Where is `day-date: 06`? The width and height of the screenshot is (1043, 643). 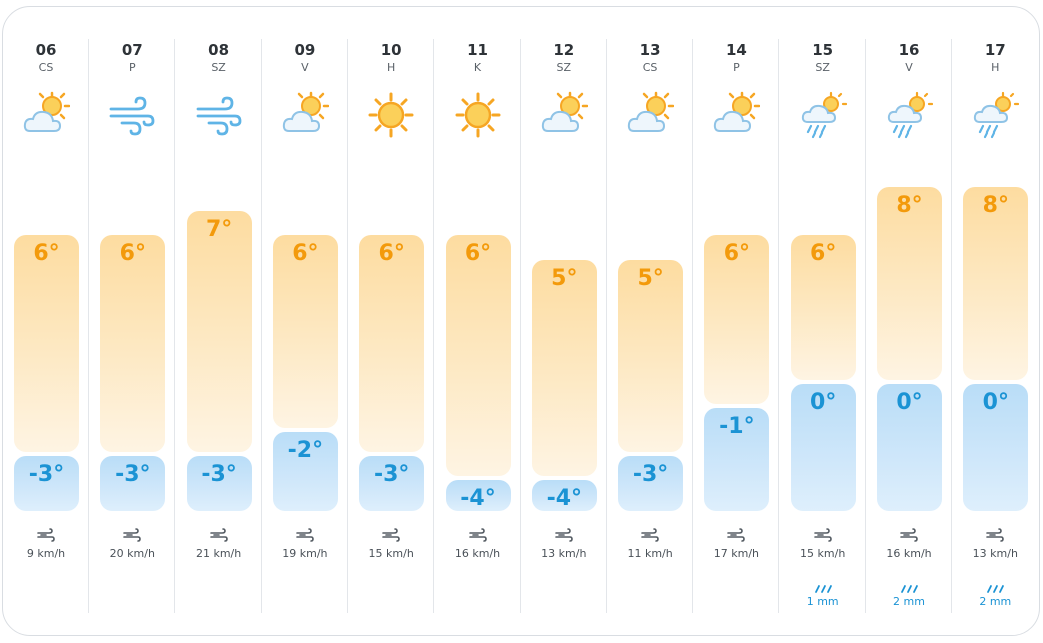
day-date: 06 is located at coordinates (46, 50).